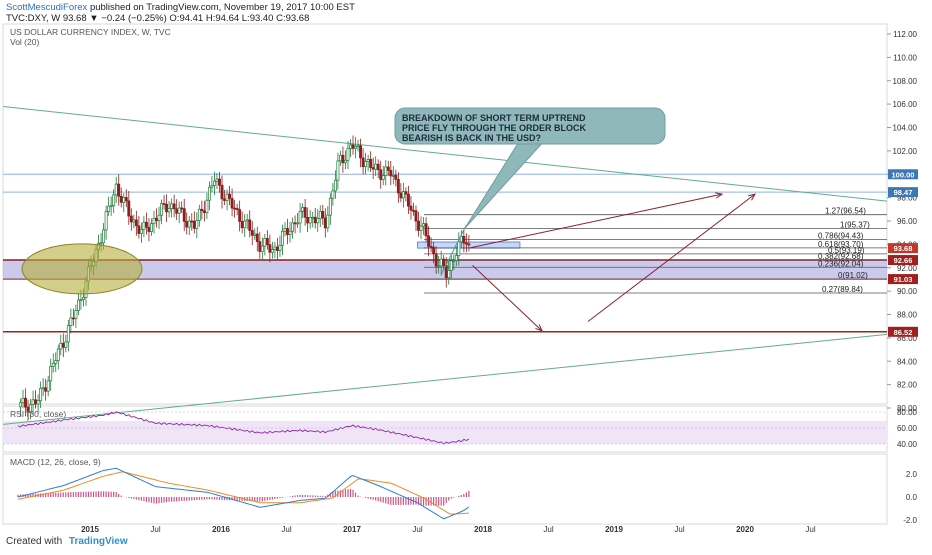 The image size is (932, 555). What do you see at coordinates (90, 529) in the screenshot?
I see `x-tick-label: 2015` at bounding box center [90, 529].